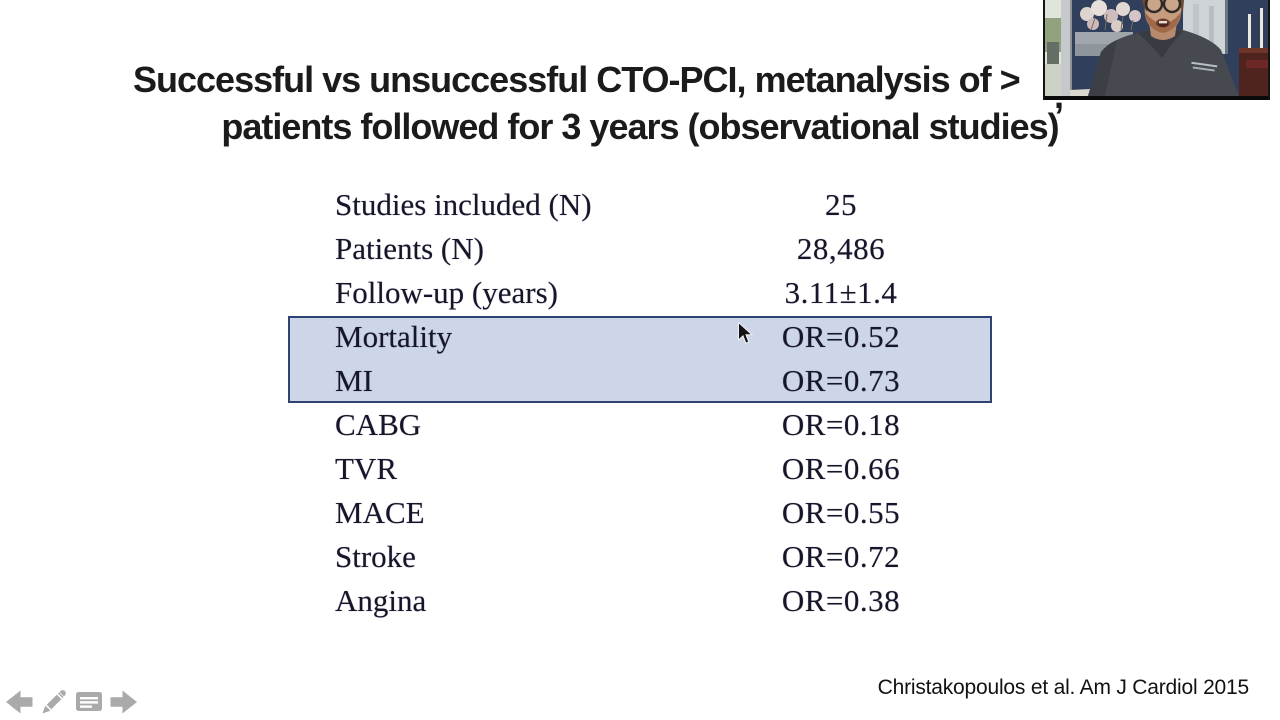  What do you see at coordinates (354, 380) in the screenshot?
I see `row-label: MI` at bounding box center [354, 380].